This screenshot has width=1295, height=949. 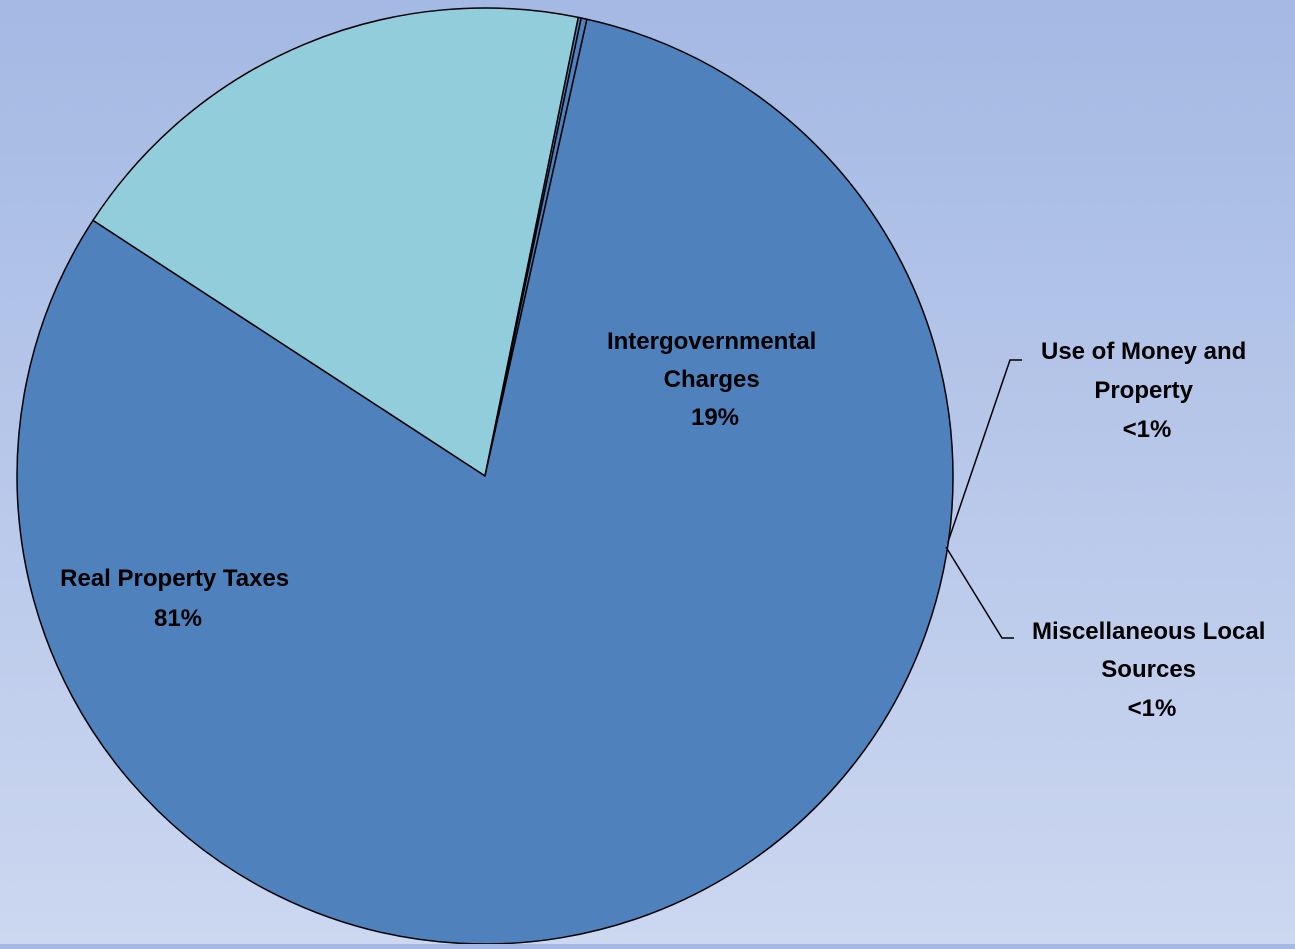 What do you see at coordinates (711, 341) in the screenshot?
I see `slice-label-intergovernmental-line1: Intergovernmental` at bounding box center [711, 341].